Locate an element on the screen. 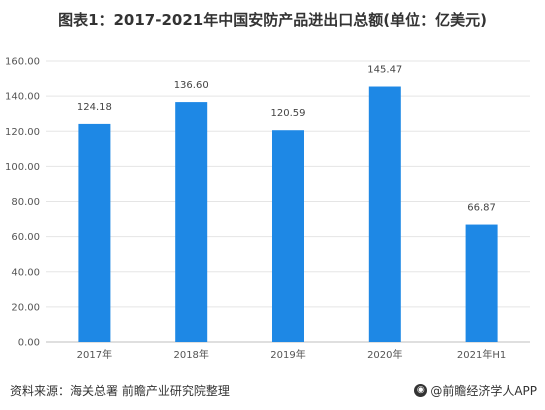  data-label: 124.18 is located at coordinates (94, 107).